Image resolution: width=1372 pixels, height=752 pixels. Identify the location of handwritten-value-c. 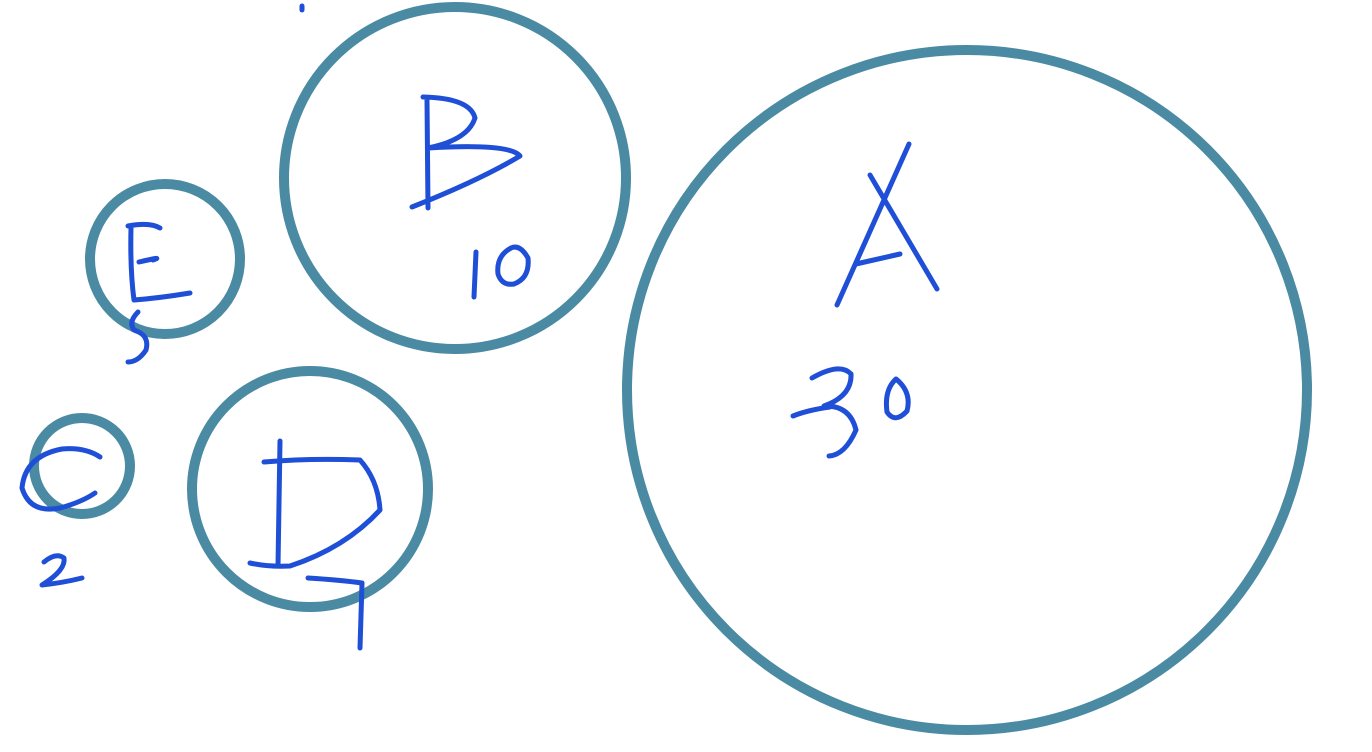
(62, 570).